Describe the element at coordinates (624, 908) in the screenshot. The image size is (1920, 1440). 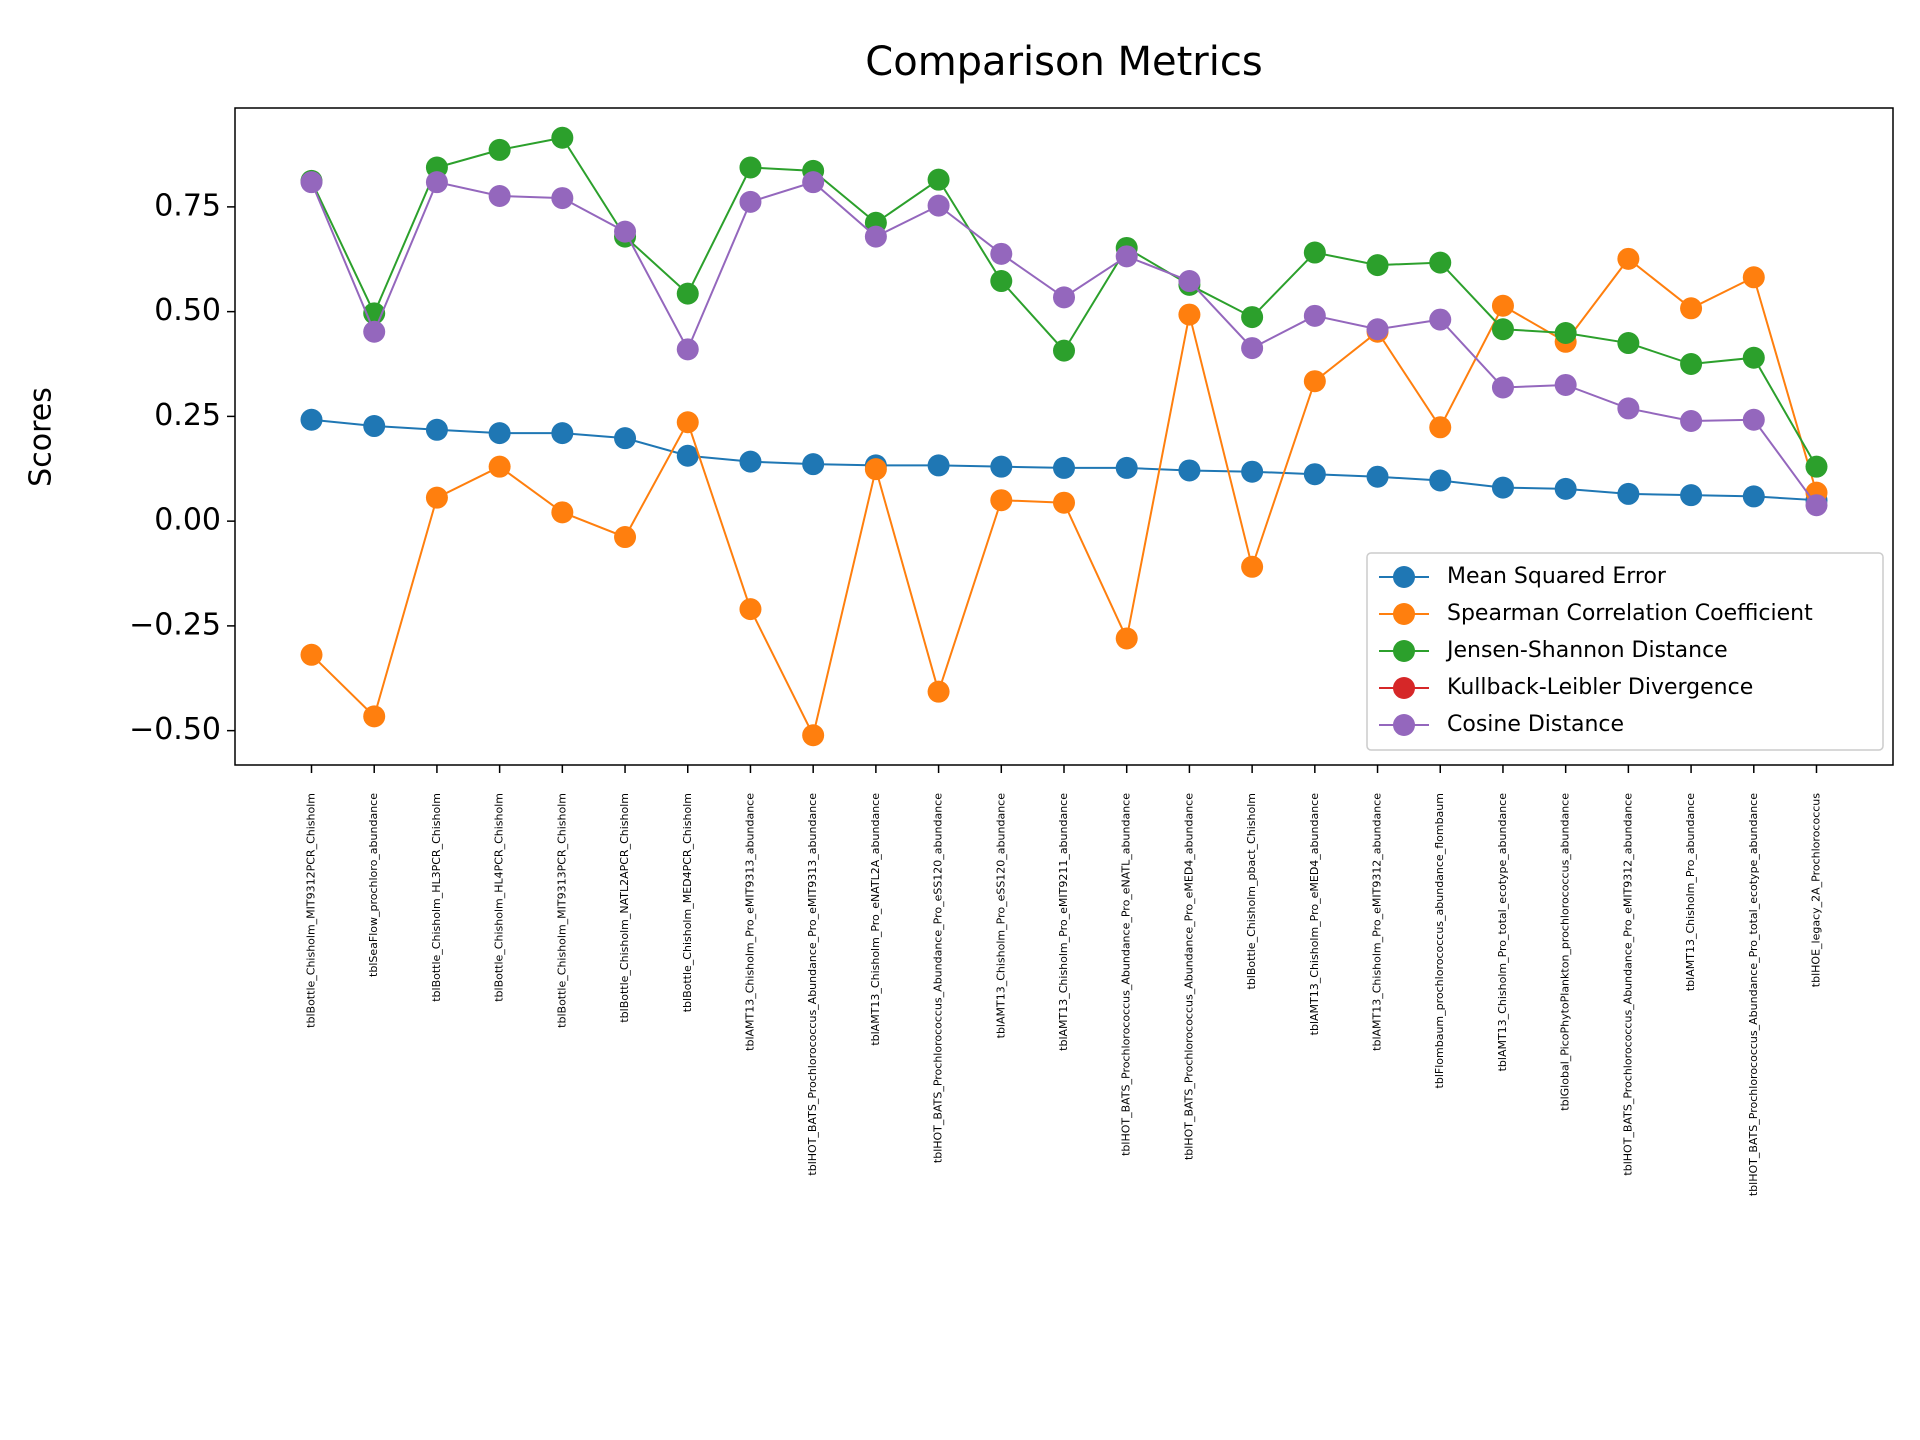
I see `x-tick-label: tblBottle_Chisholm_NATL2APCR_Chisholm` at that location.